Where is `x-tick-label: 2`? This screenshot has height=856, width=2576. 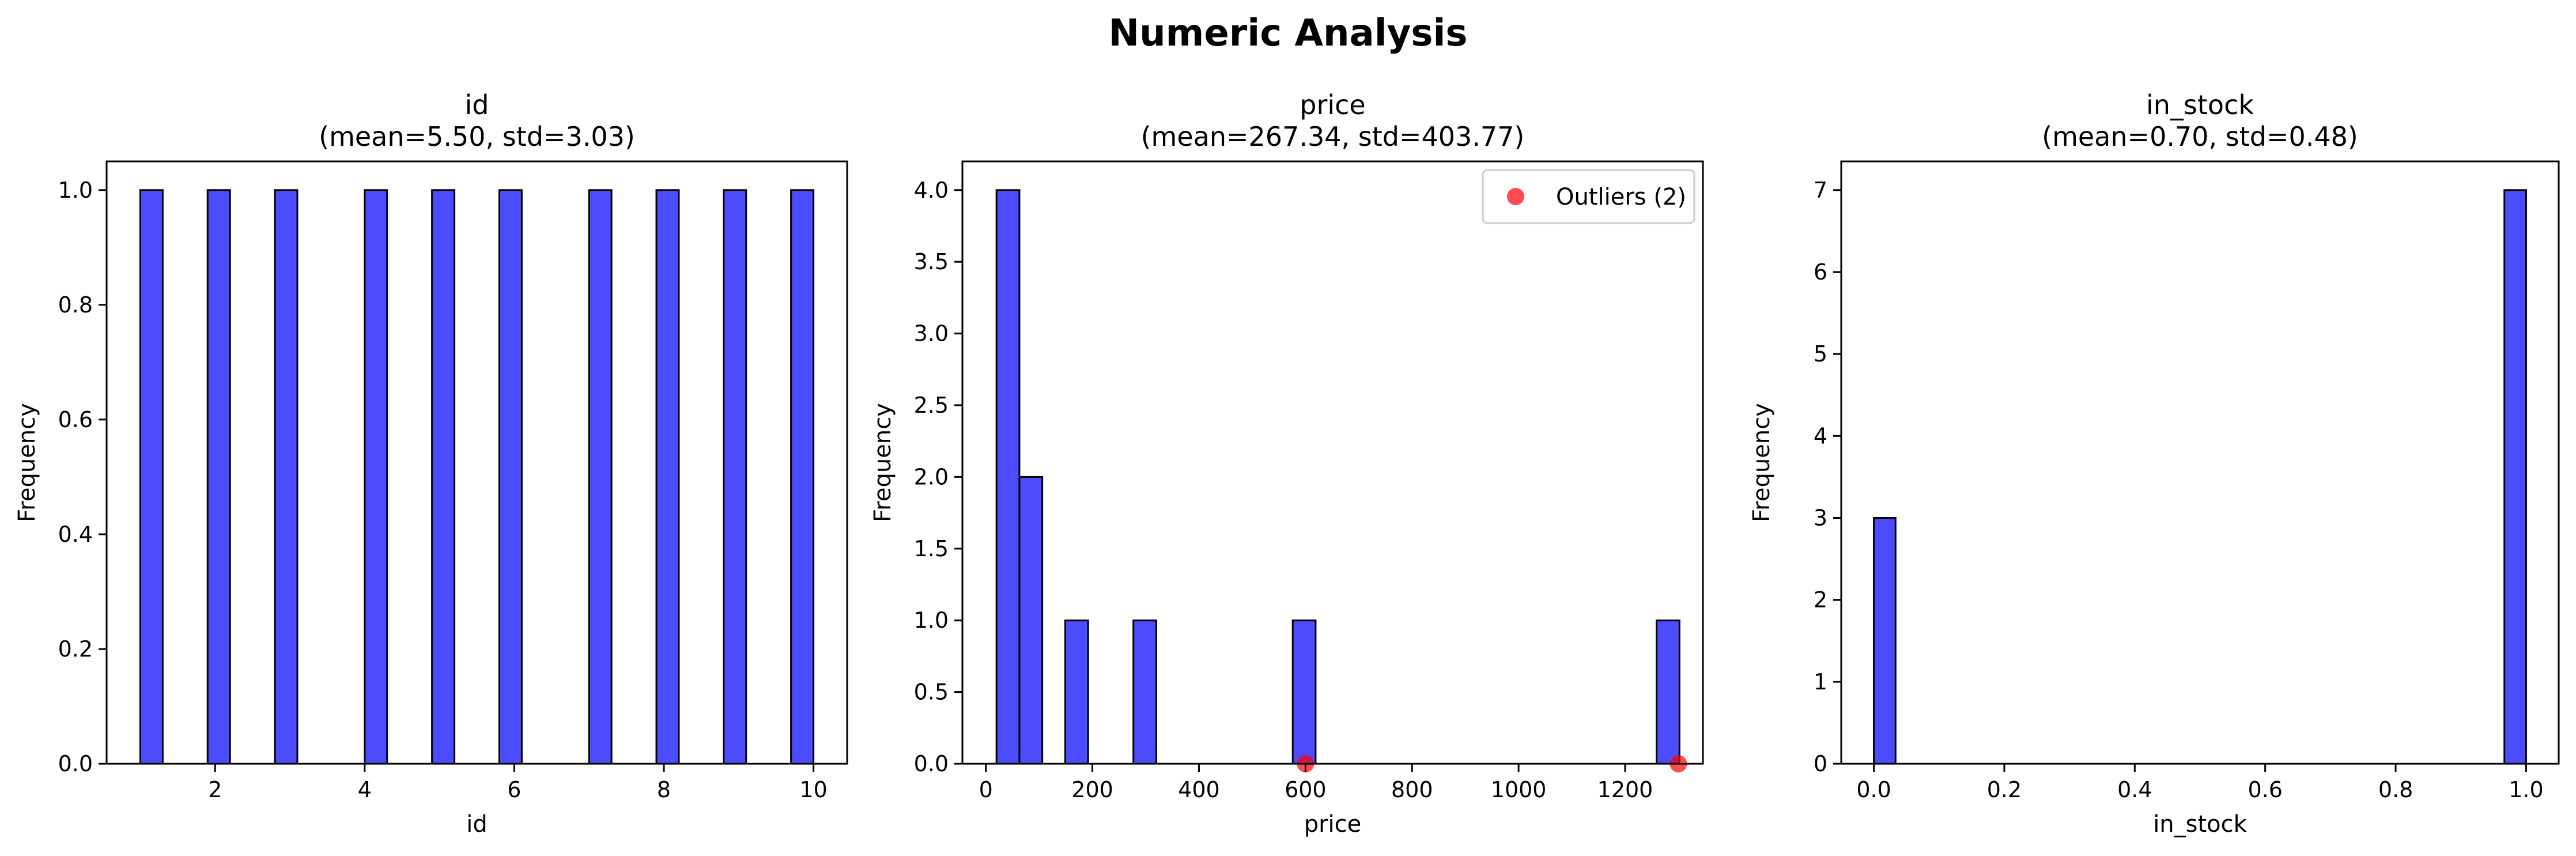
x-tick-label: 2 is located at coordinates (215, 789).